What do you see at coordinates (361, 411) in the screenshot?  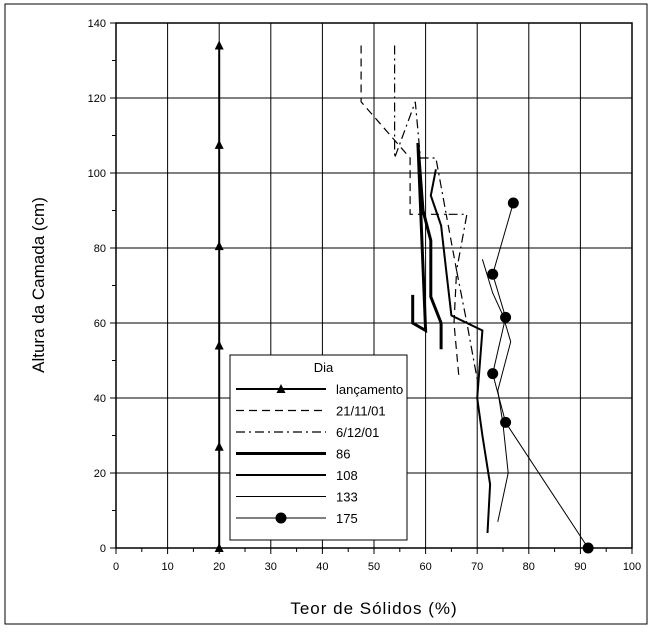 I see `legend-label-2: 21/11/01` at bounding box center [361, 411].